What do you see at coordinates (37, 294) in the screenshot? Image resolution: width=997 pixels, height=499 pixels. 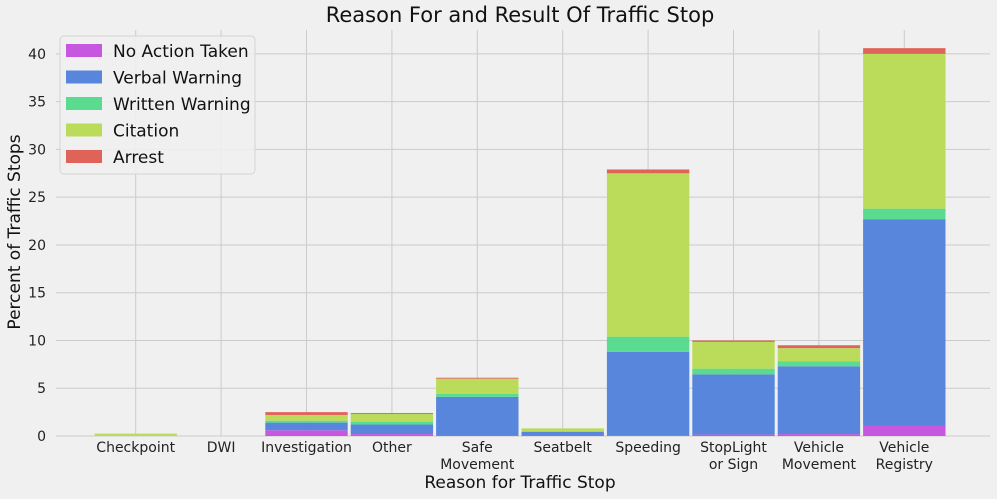 I see `y-tick-label: 15` at bounding box center [37, 294].